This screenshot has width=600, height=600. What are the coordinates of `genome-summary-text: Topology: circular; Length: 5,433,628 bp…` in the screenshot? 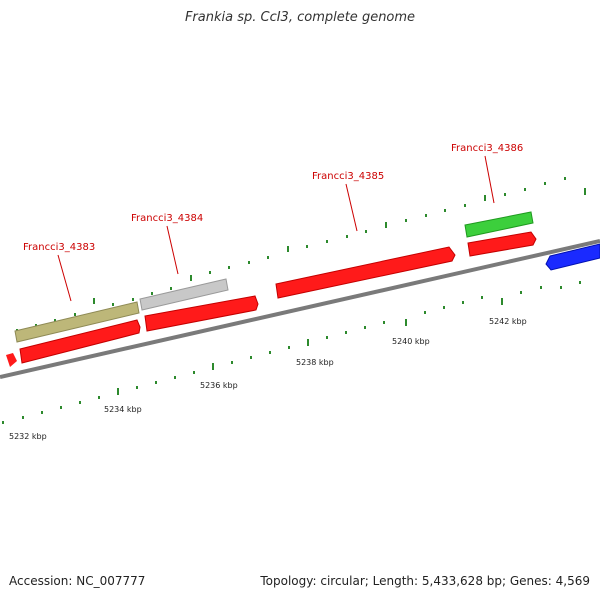 It's located at (425, 581).